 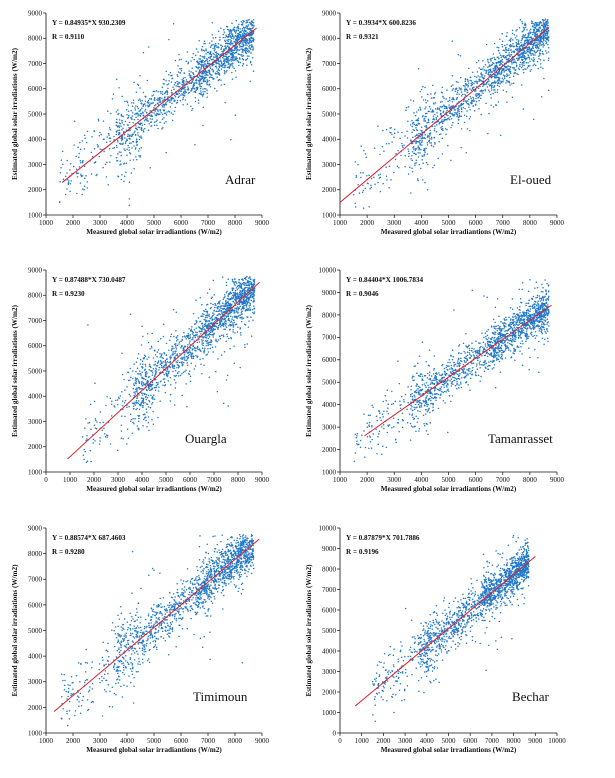 What do you see at coordinates (381, 23) in the screenshot?
I see `regression-equation: Y = 0.3934*X 600.8236` at bounding box center [381, 23].